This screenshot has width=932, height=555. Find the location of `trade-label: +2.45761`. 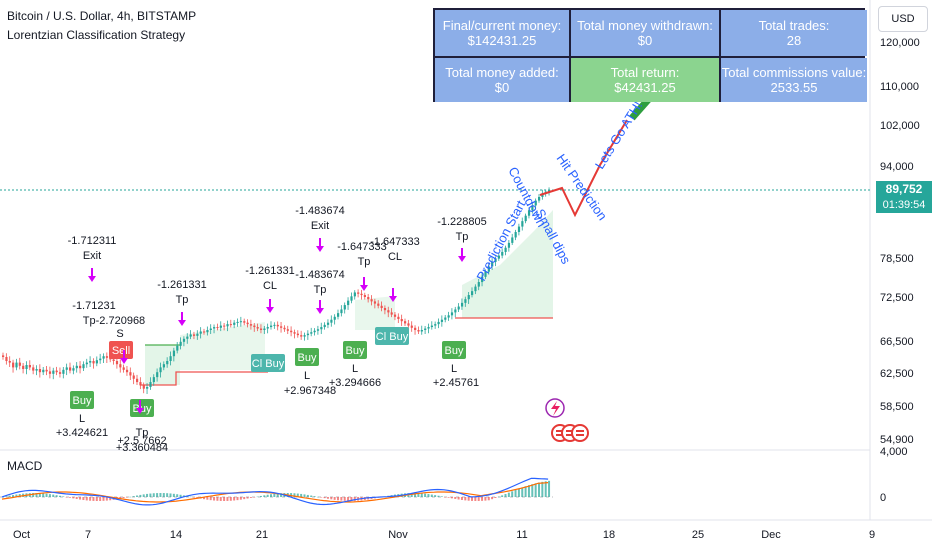

trade-label: +2.45761 is located at coordinates (456, 383).